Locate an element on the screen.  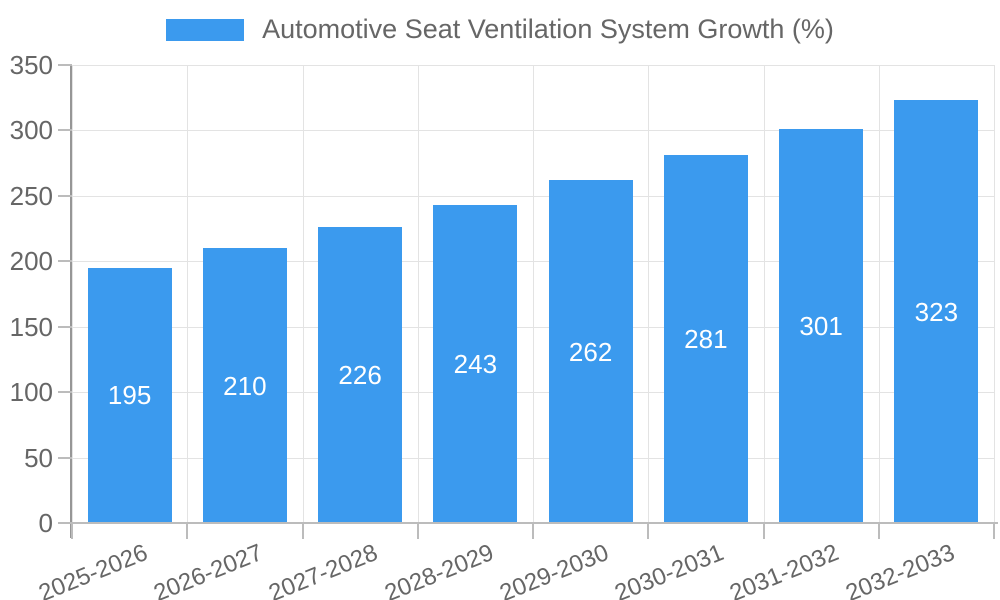
x-tick-label: 2030-2031 is located at coordinates (669, 569).